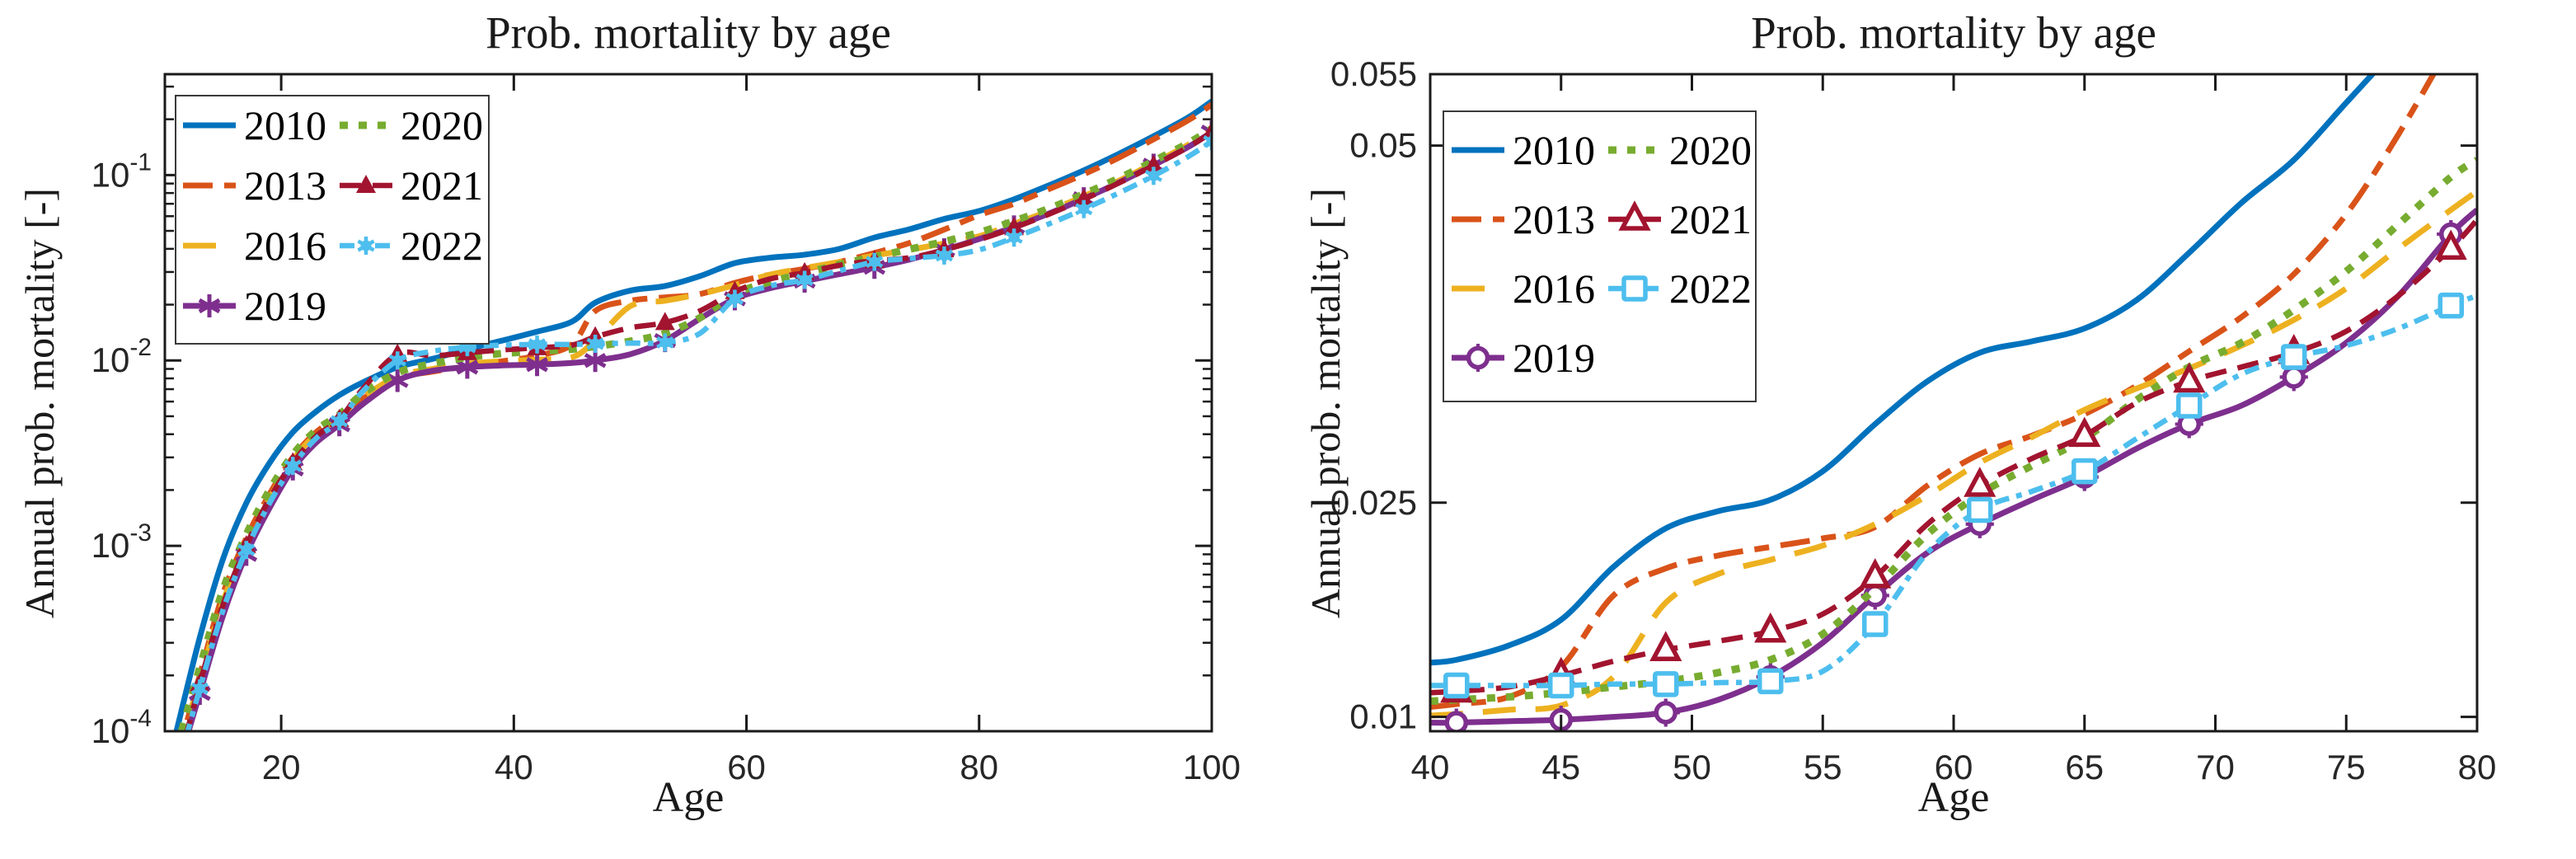 The image size is (2576, 859). What do you see at coordinates (2216, 767) in the screenshot?
I see `x-tick-label: 70` at bounding box center [2216, 767].